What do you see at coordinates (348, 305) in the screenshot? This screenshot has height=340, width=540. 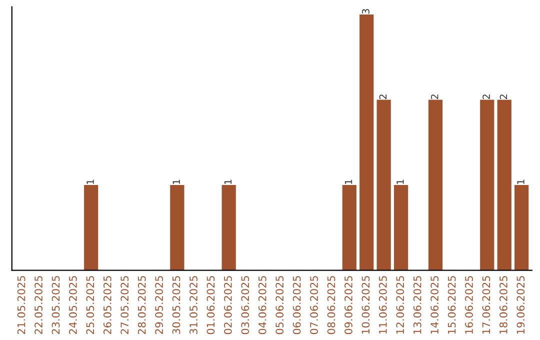 I see `x-tick-label: 09.06.2025` at bounding box center [348, 305].